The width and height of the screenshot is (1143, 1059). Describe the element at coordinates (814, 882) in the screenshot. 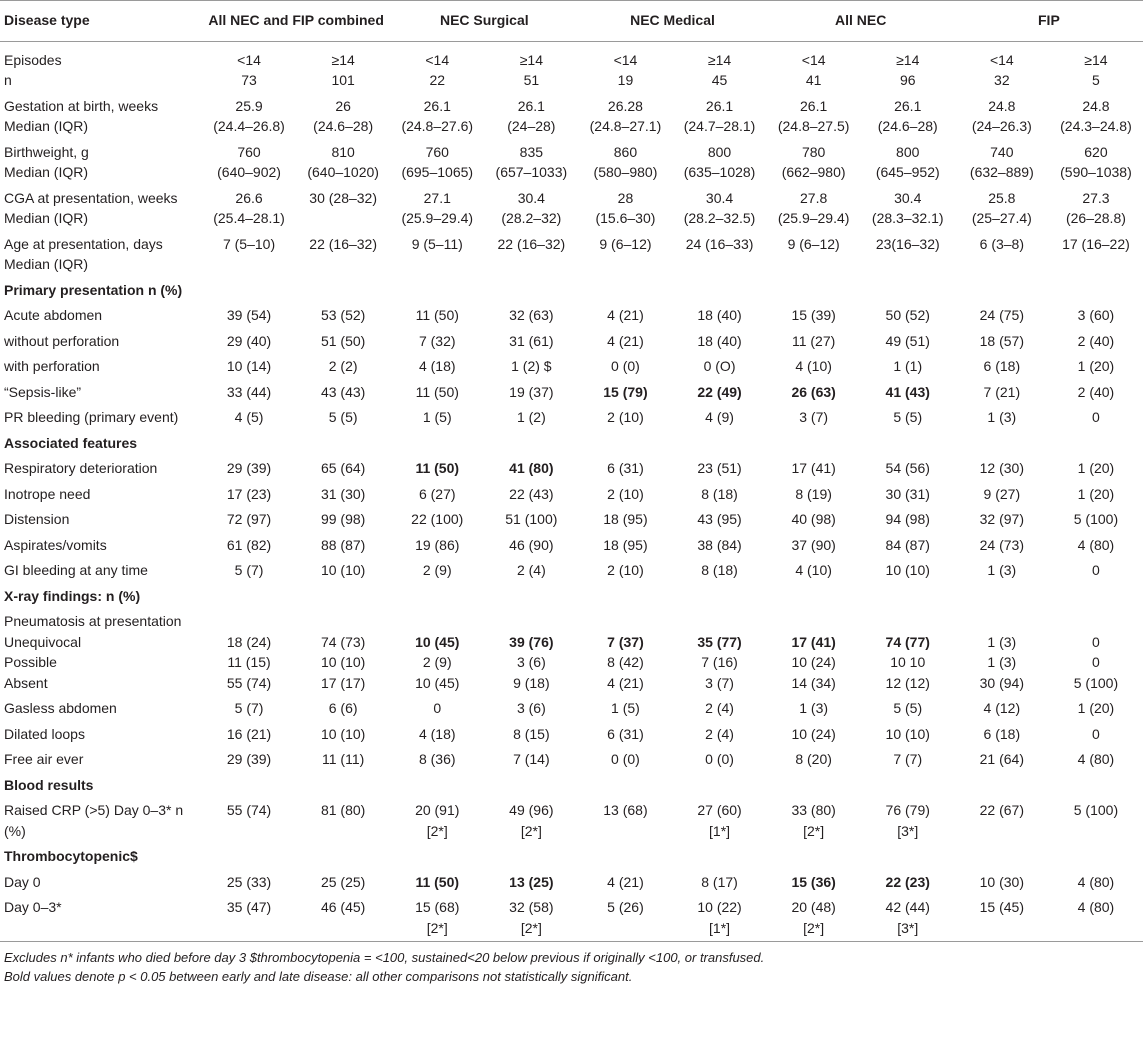

I see `table-cell: 15 (36)` at that location.